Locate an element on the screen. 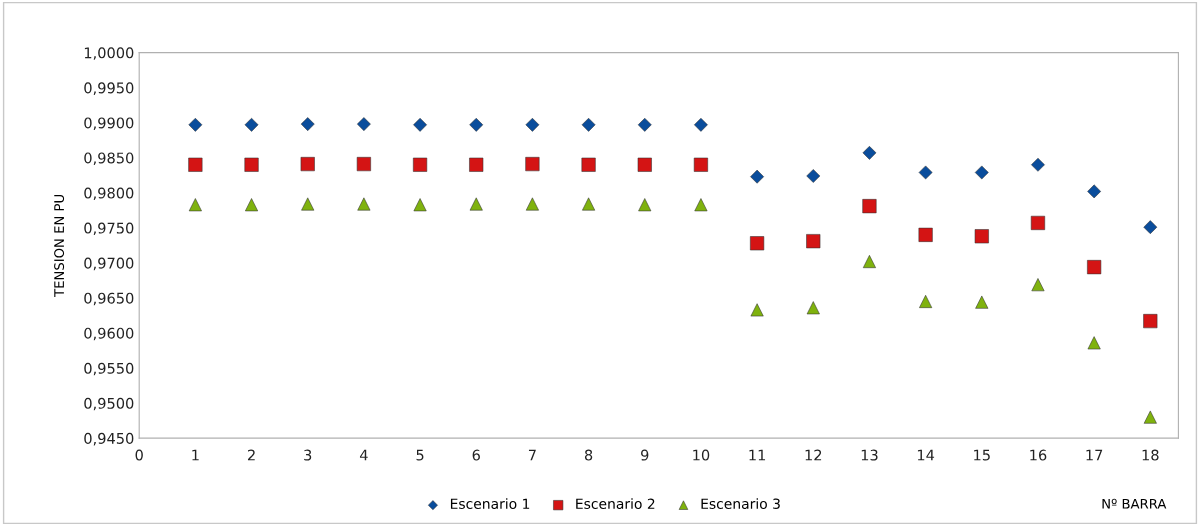 The height and width of the screenshot is (526, 1200). x-tick-label: 5 is located at coordinates (420, 455).